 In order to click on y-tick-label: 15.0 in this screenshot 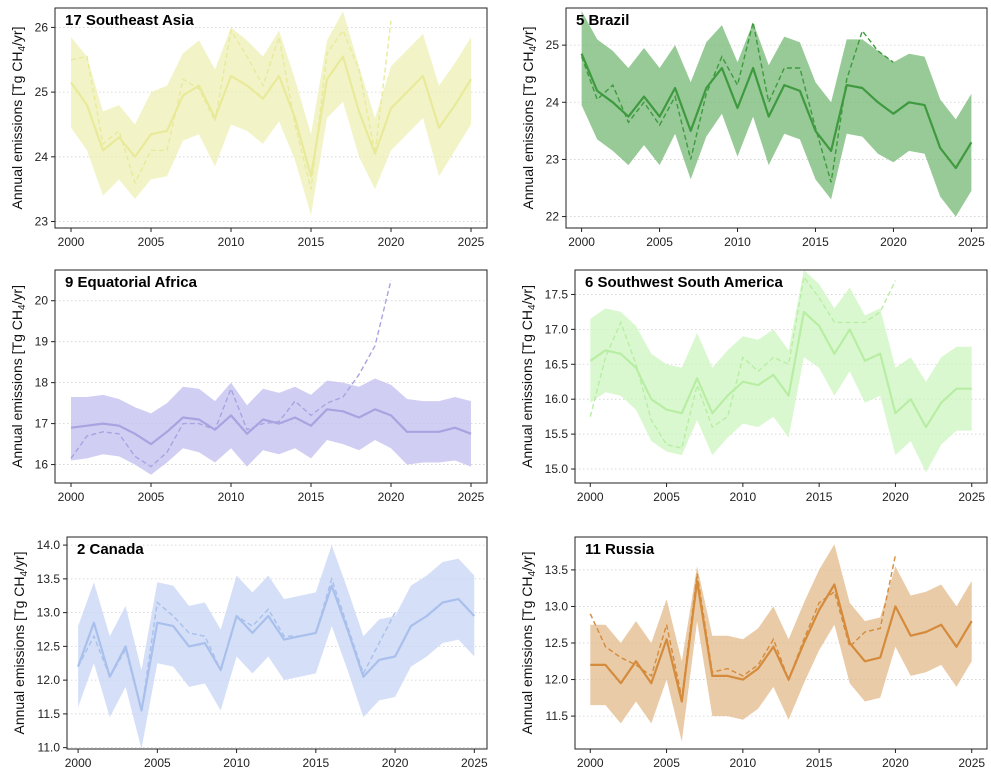, I will do `click(557, 469)`.